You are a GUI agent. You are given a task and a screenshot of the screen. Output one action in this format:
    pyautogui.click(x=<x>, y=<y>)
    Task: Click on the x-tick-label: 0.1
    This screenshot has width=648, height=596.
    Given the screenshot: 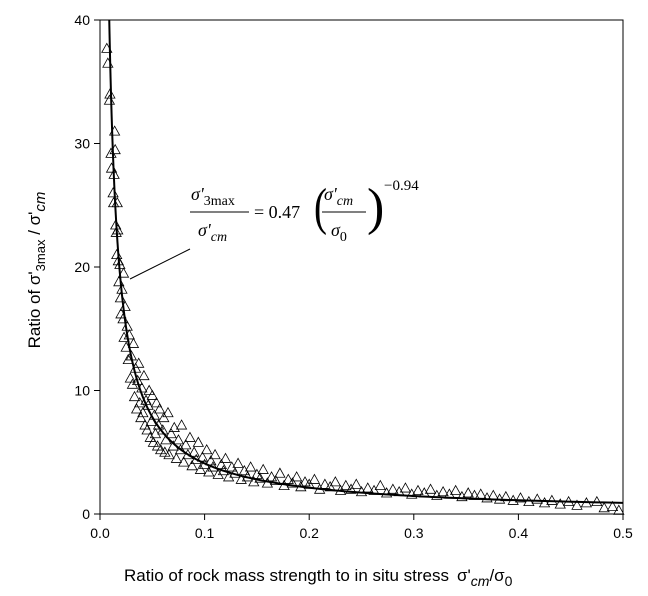 What is the action you would take?
    pyautogui.click(x=205, y=533)
    